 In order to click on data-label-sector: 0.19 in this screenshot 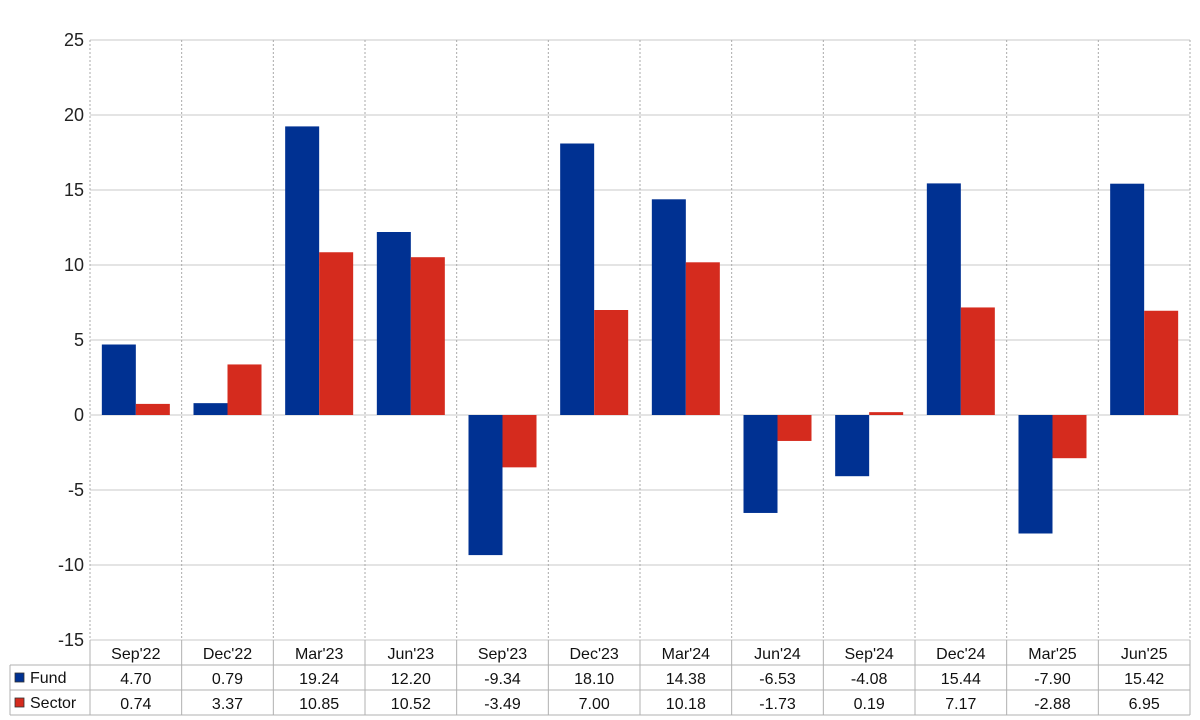, I will do `click(869, 704)`.